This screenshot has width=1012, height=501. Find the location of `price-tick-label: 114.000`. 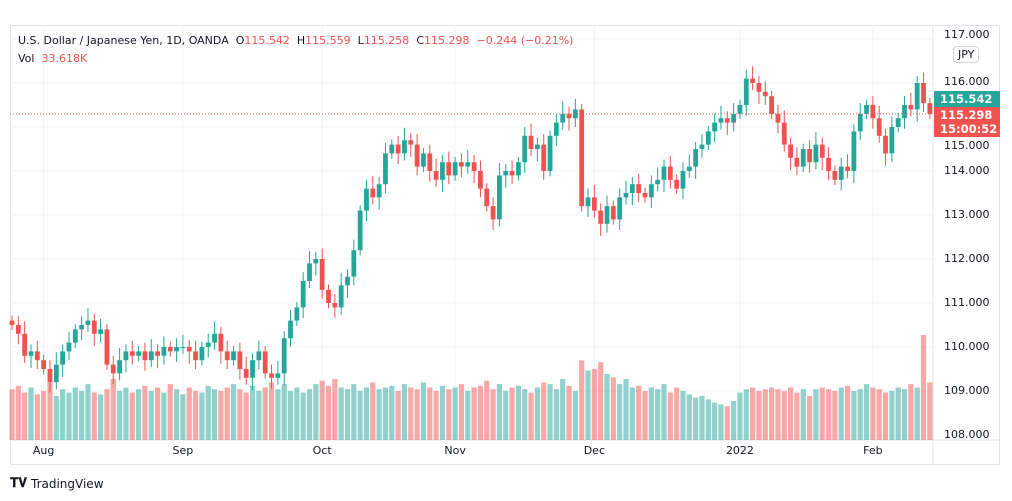

price-tick-label: 114.000 is located at coordinates (967, 170).